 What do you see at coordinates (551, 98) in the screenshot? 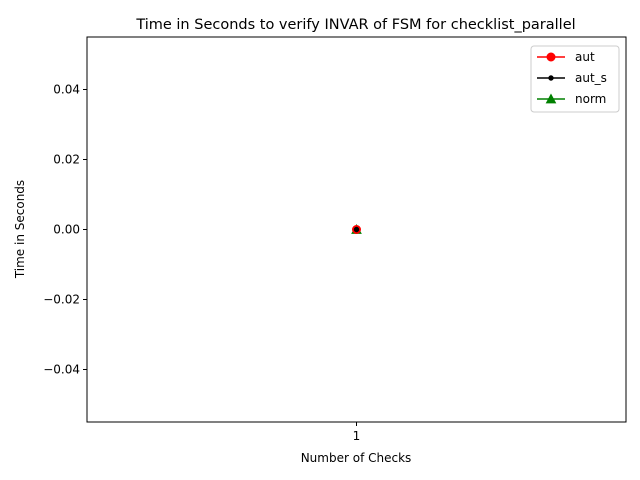
I see `legend-marker-norm` at bounding box center [551, 98].